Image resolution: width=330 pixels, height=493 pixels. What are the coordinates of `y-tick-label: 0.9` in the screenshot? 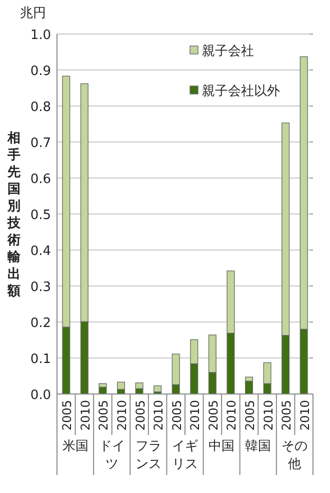 It's located at (40, 71).